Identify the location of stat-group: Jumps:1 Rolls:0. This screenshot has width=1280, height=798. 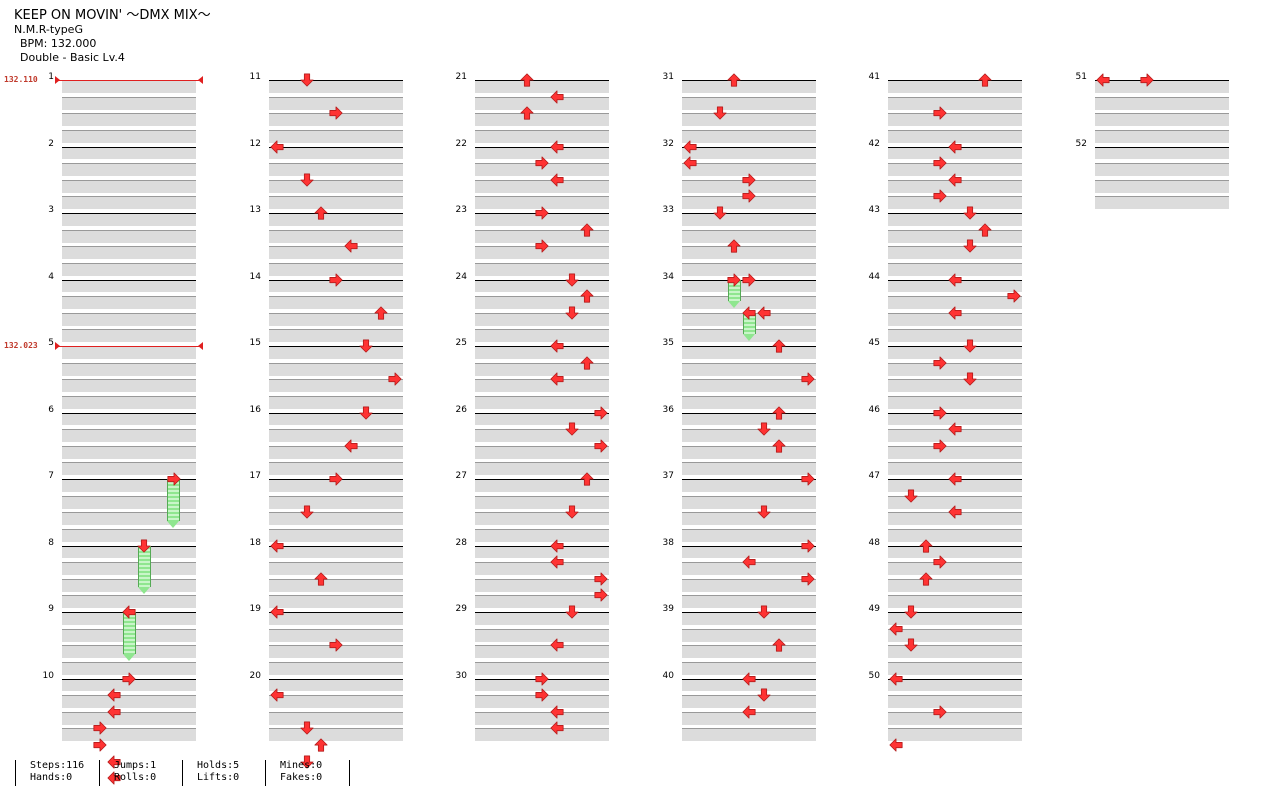
(127, 773).